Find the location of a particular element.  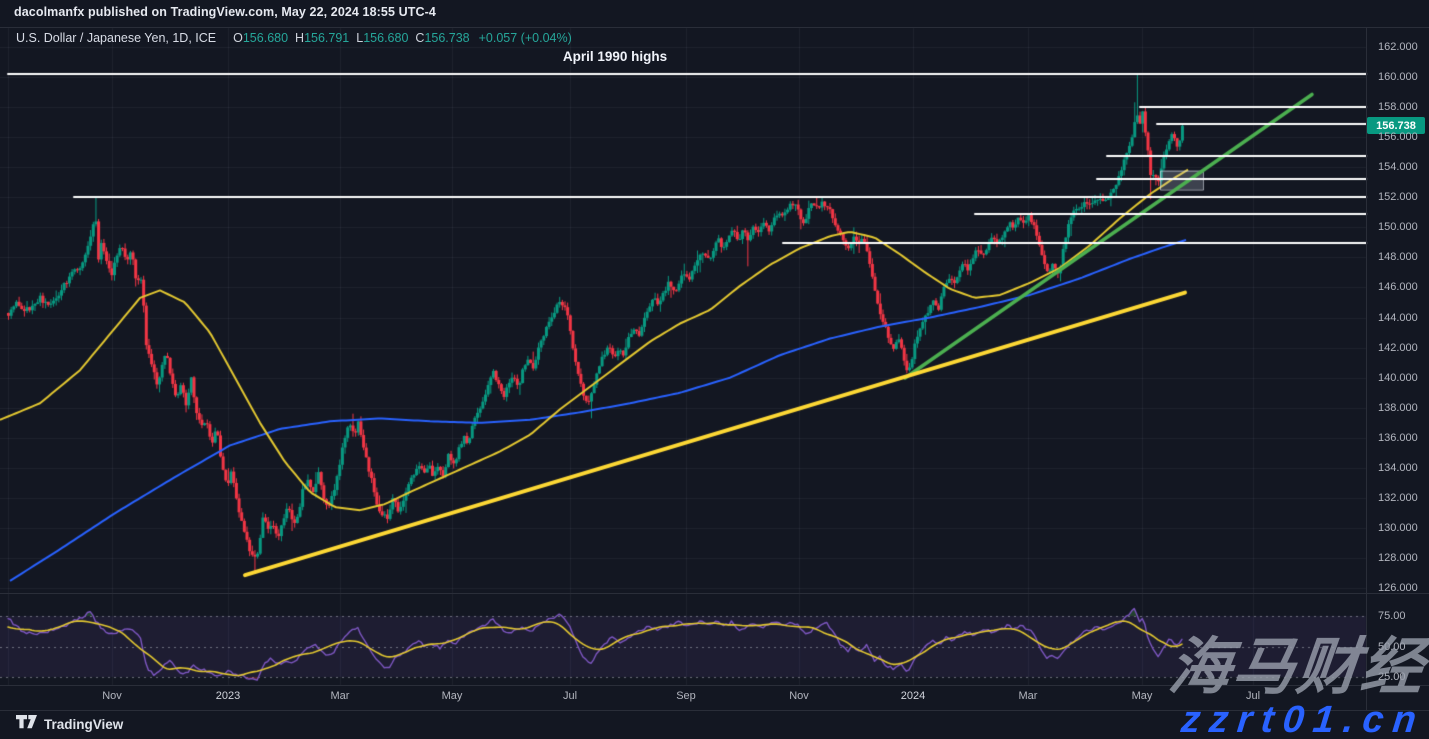

ohlc-label: O is located at coordinates (238, 38).